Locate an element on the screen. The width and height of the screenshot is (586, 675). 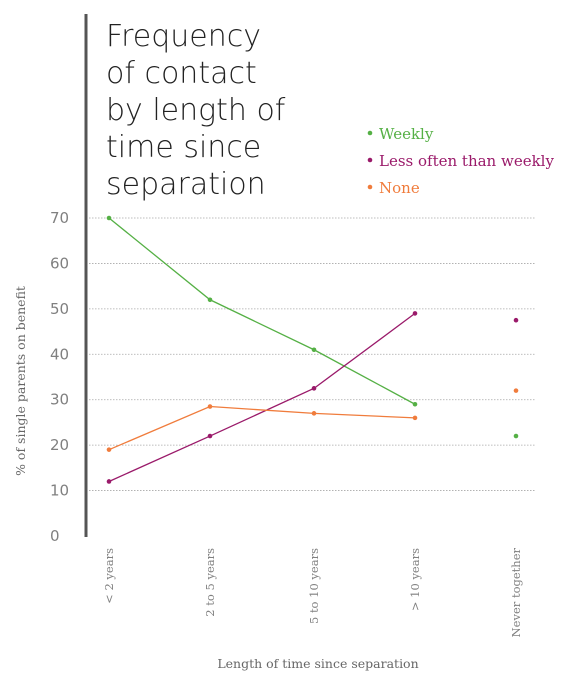
title-line-3: by length of is located at coordinates (196, 110).